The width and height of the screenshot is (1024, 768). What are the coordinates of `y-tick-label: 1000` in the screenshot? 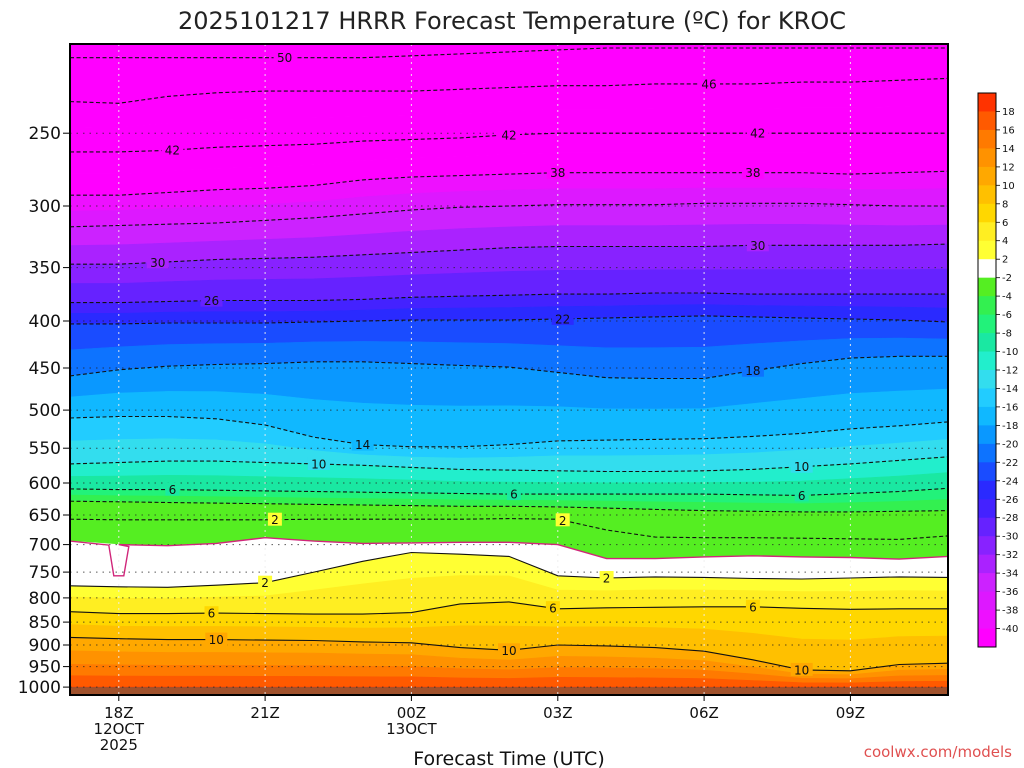 It's located at (39, 688).